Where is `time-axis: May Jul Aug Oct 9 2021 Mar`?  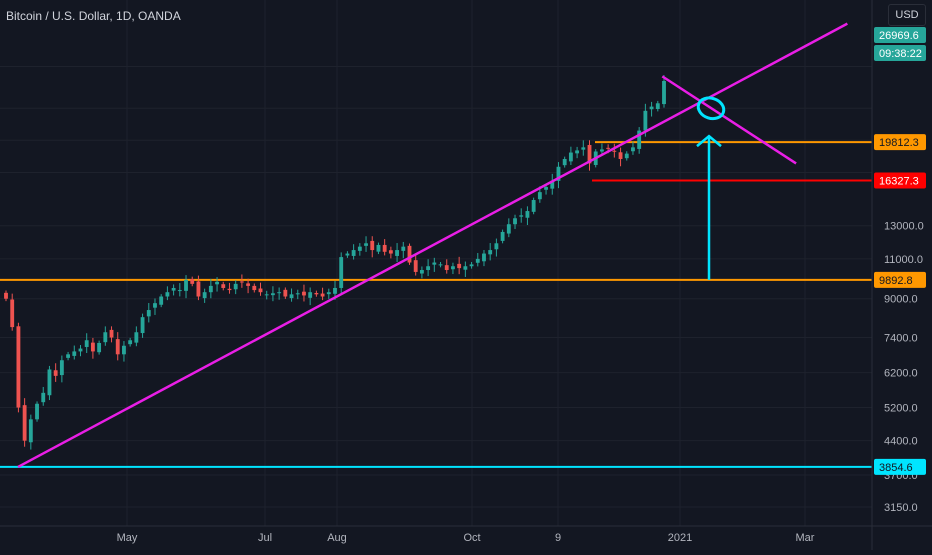
time-axis: May Jul Aug Oct 9 2021 Mar is located at coordinates (466, 534).